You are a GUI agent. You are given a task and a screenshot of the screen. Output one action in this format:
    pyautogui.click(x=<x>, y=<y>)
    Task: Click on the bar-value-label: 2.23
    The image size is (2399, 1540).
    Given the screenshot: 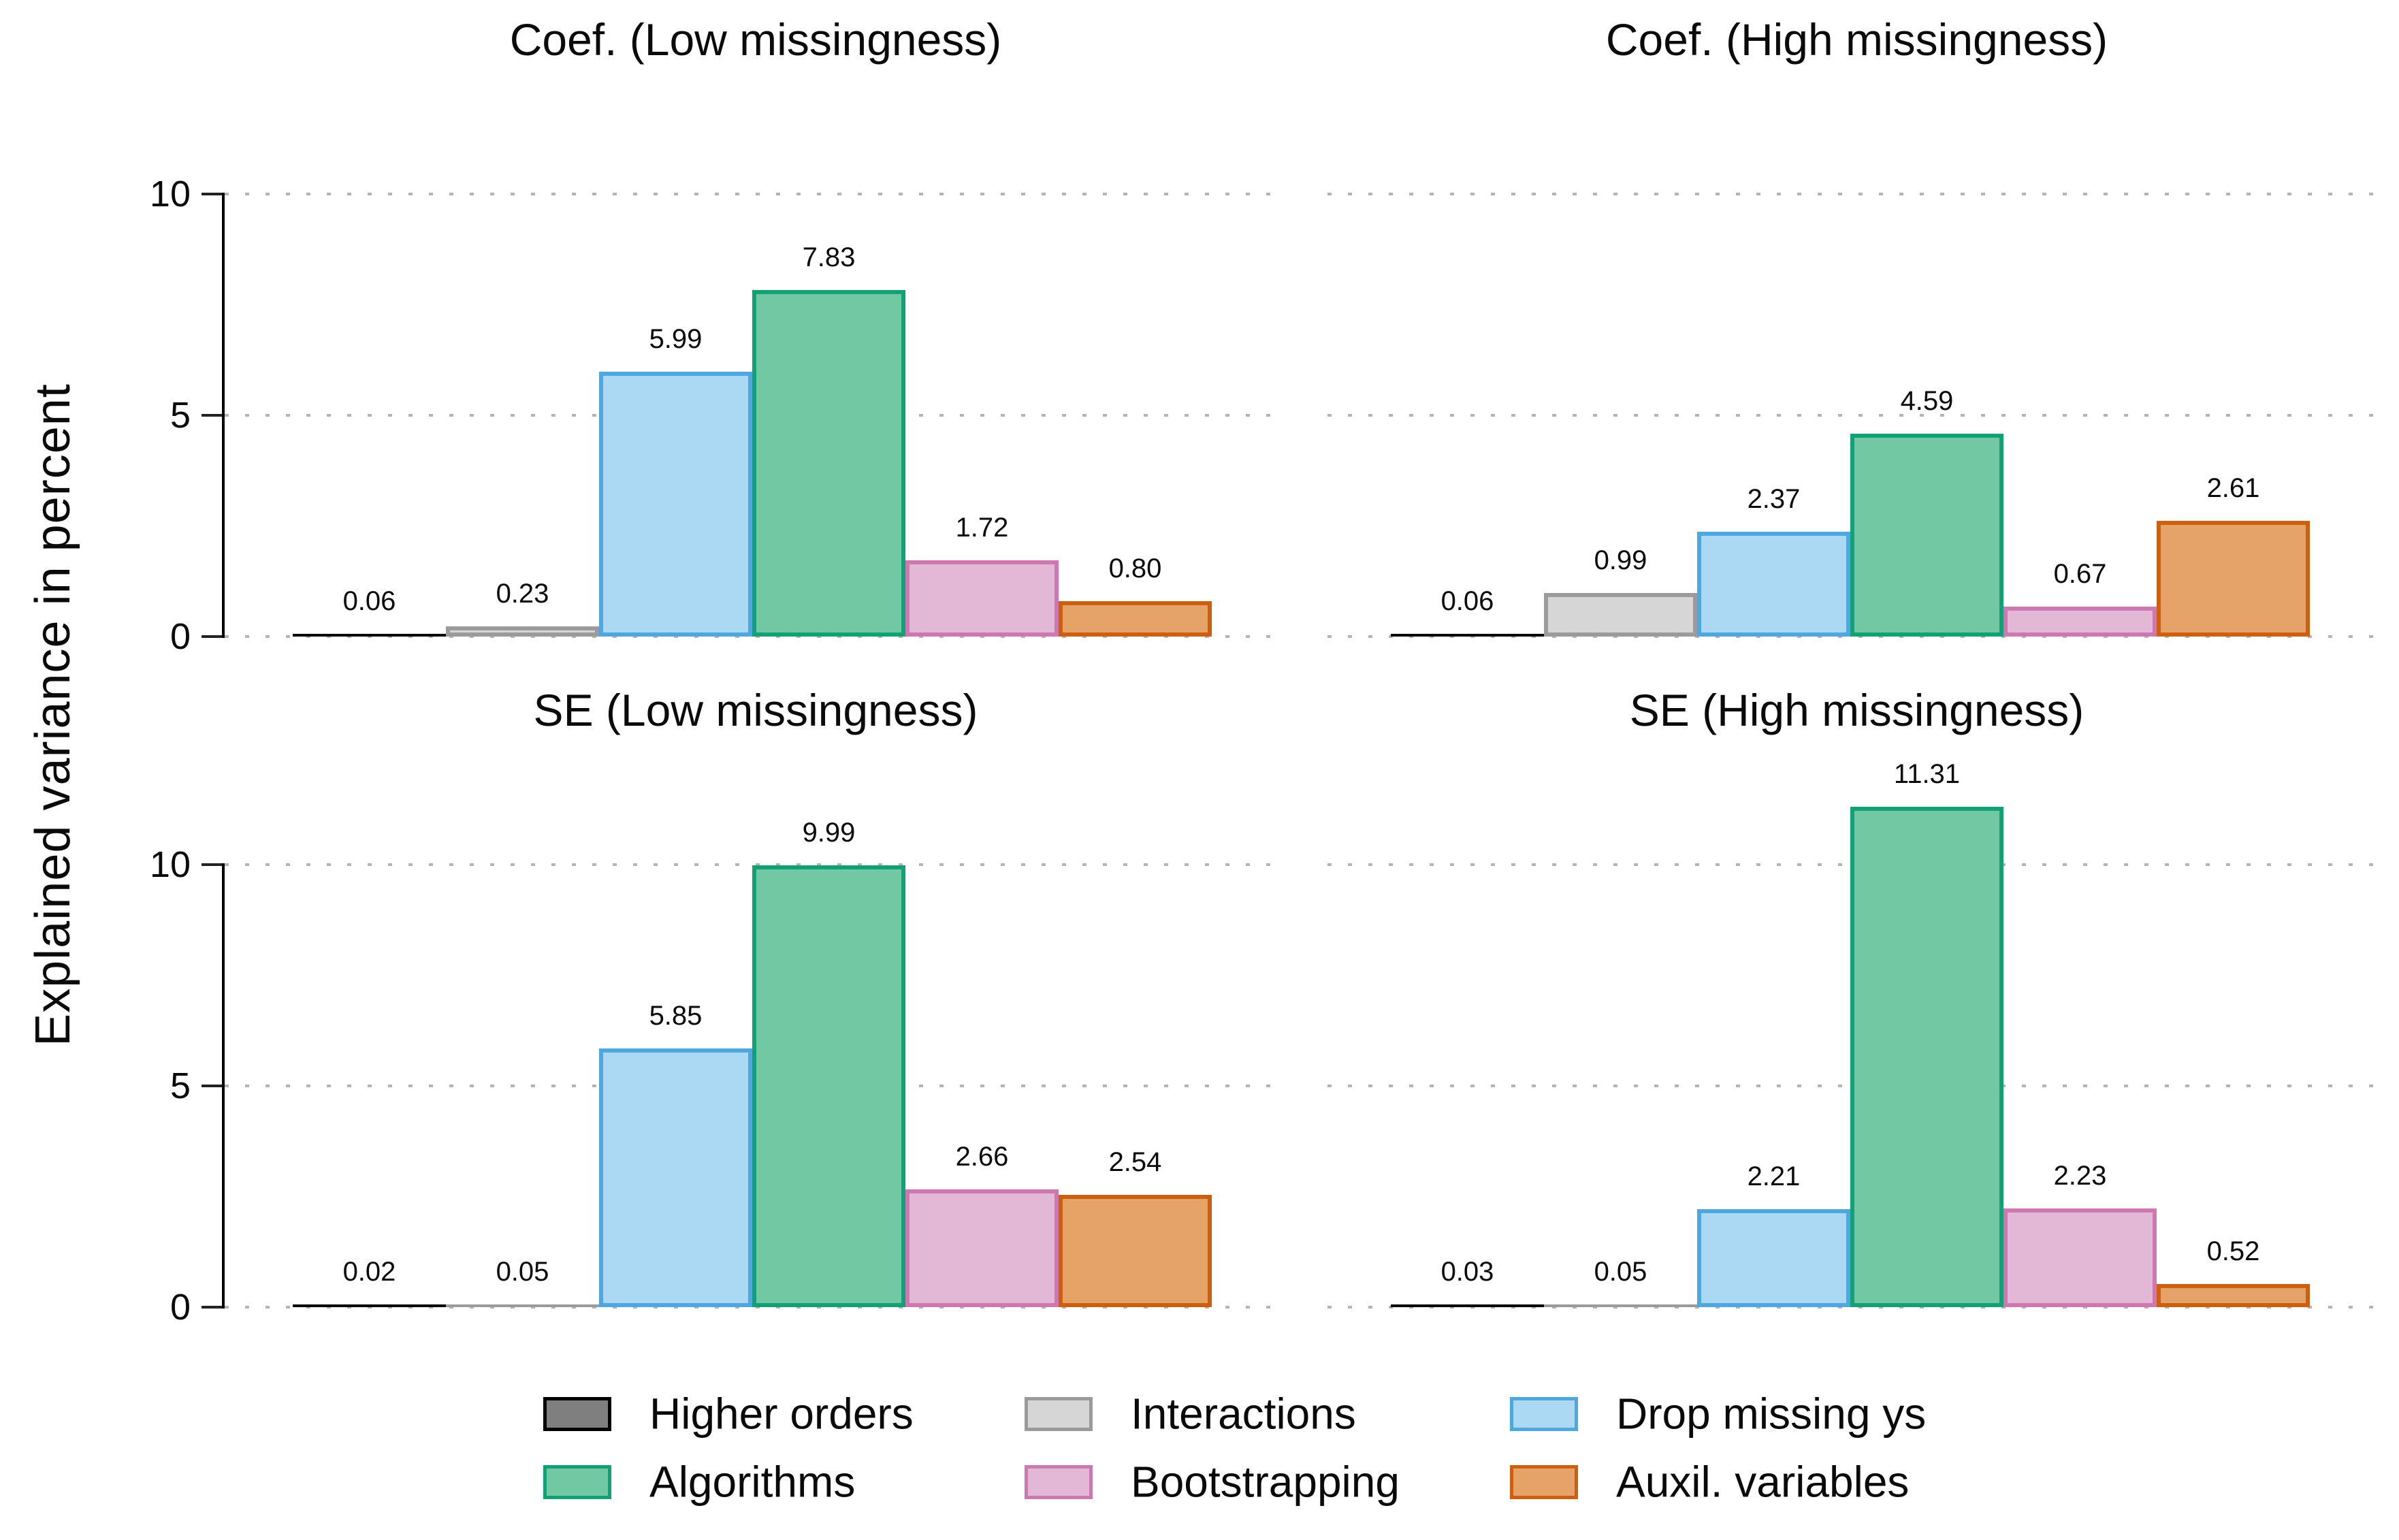 What is the action you would take?
    pyautogui.click(x=2080, y=1176)
    